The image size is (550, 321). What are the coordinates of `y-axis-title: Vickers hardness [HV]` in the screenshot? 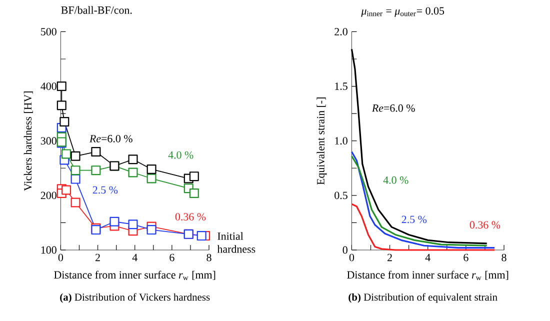 It's located at (28, 141).